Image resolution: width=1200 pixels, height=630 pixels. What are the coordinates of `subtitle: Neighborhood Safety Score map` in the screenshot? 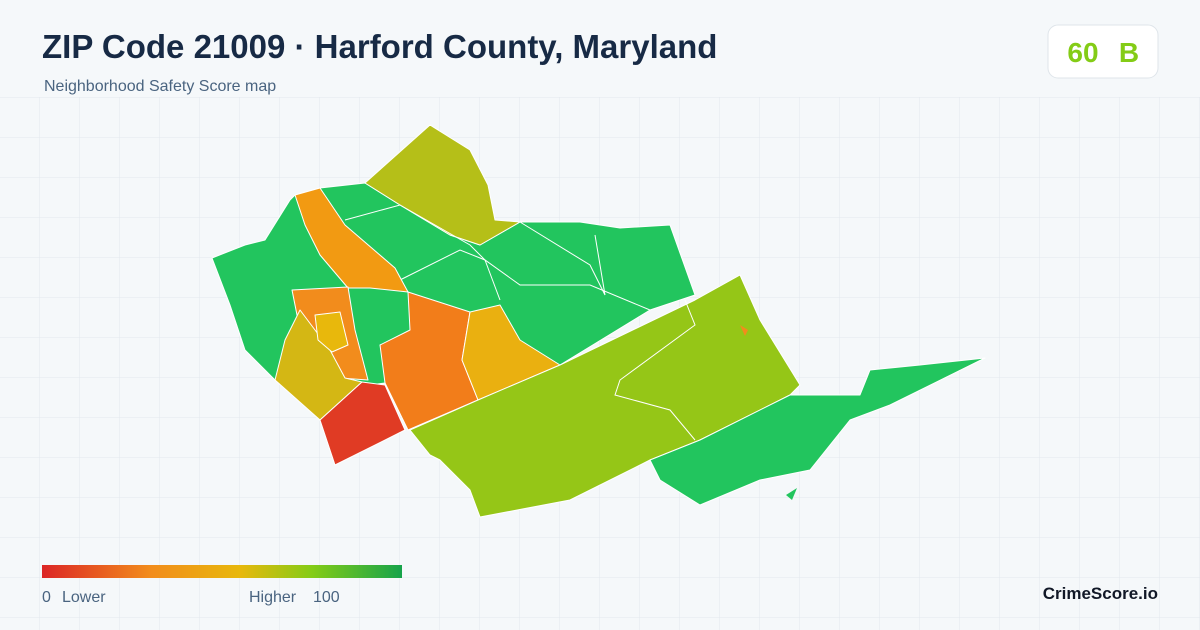 It's located at (160, 86).